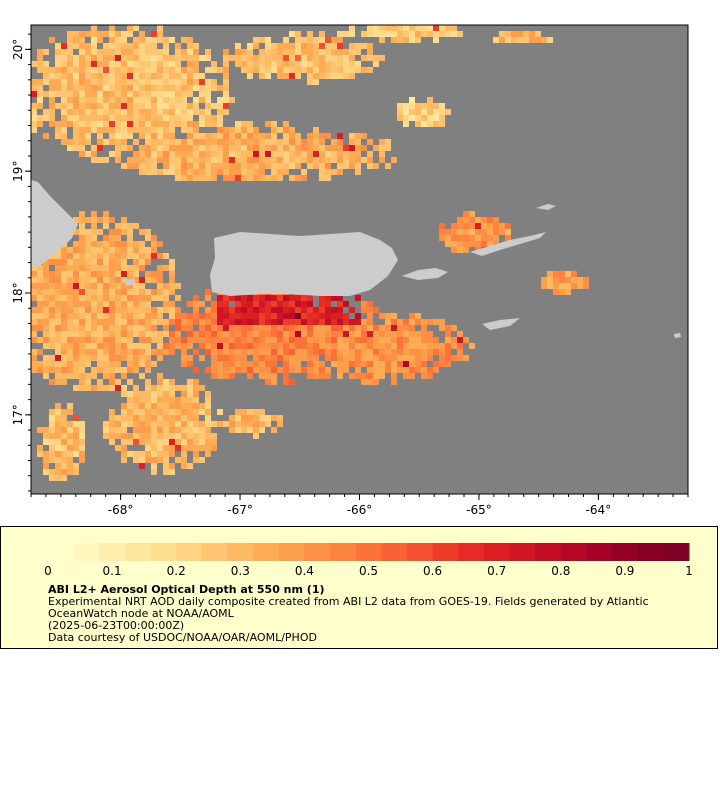  Describe the element at coordinates (54, 224) in the screenshot. I see `hispaniola-land` at that location.